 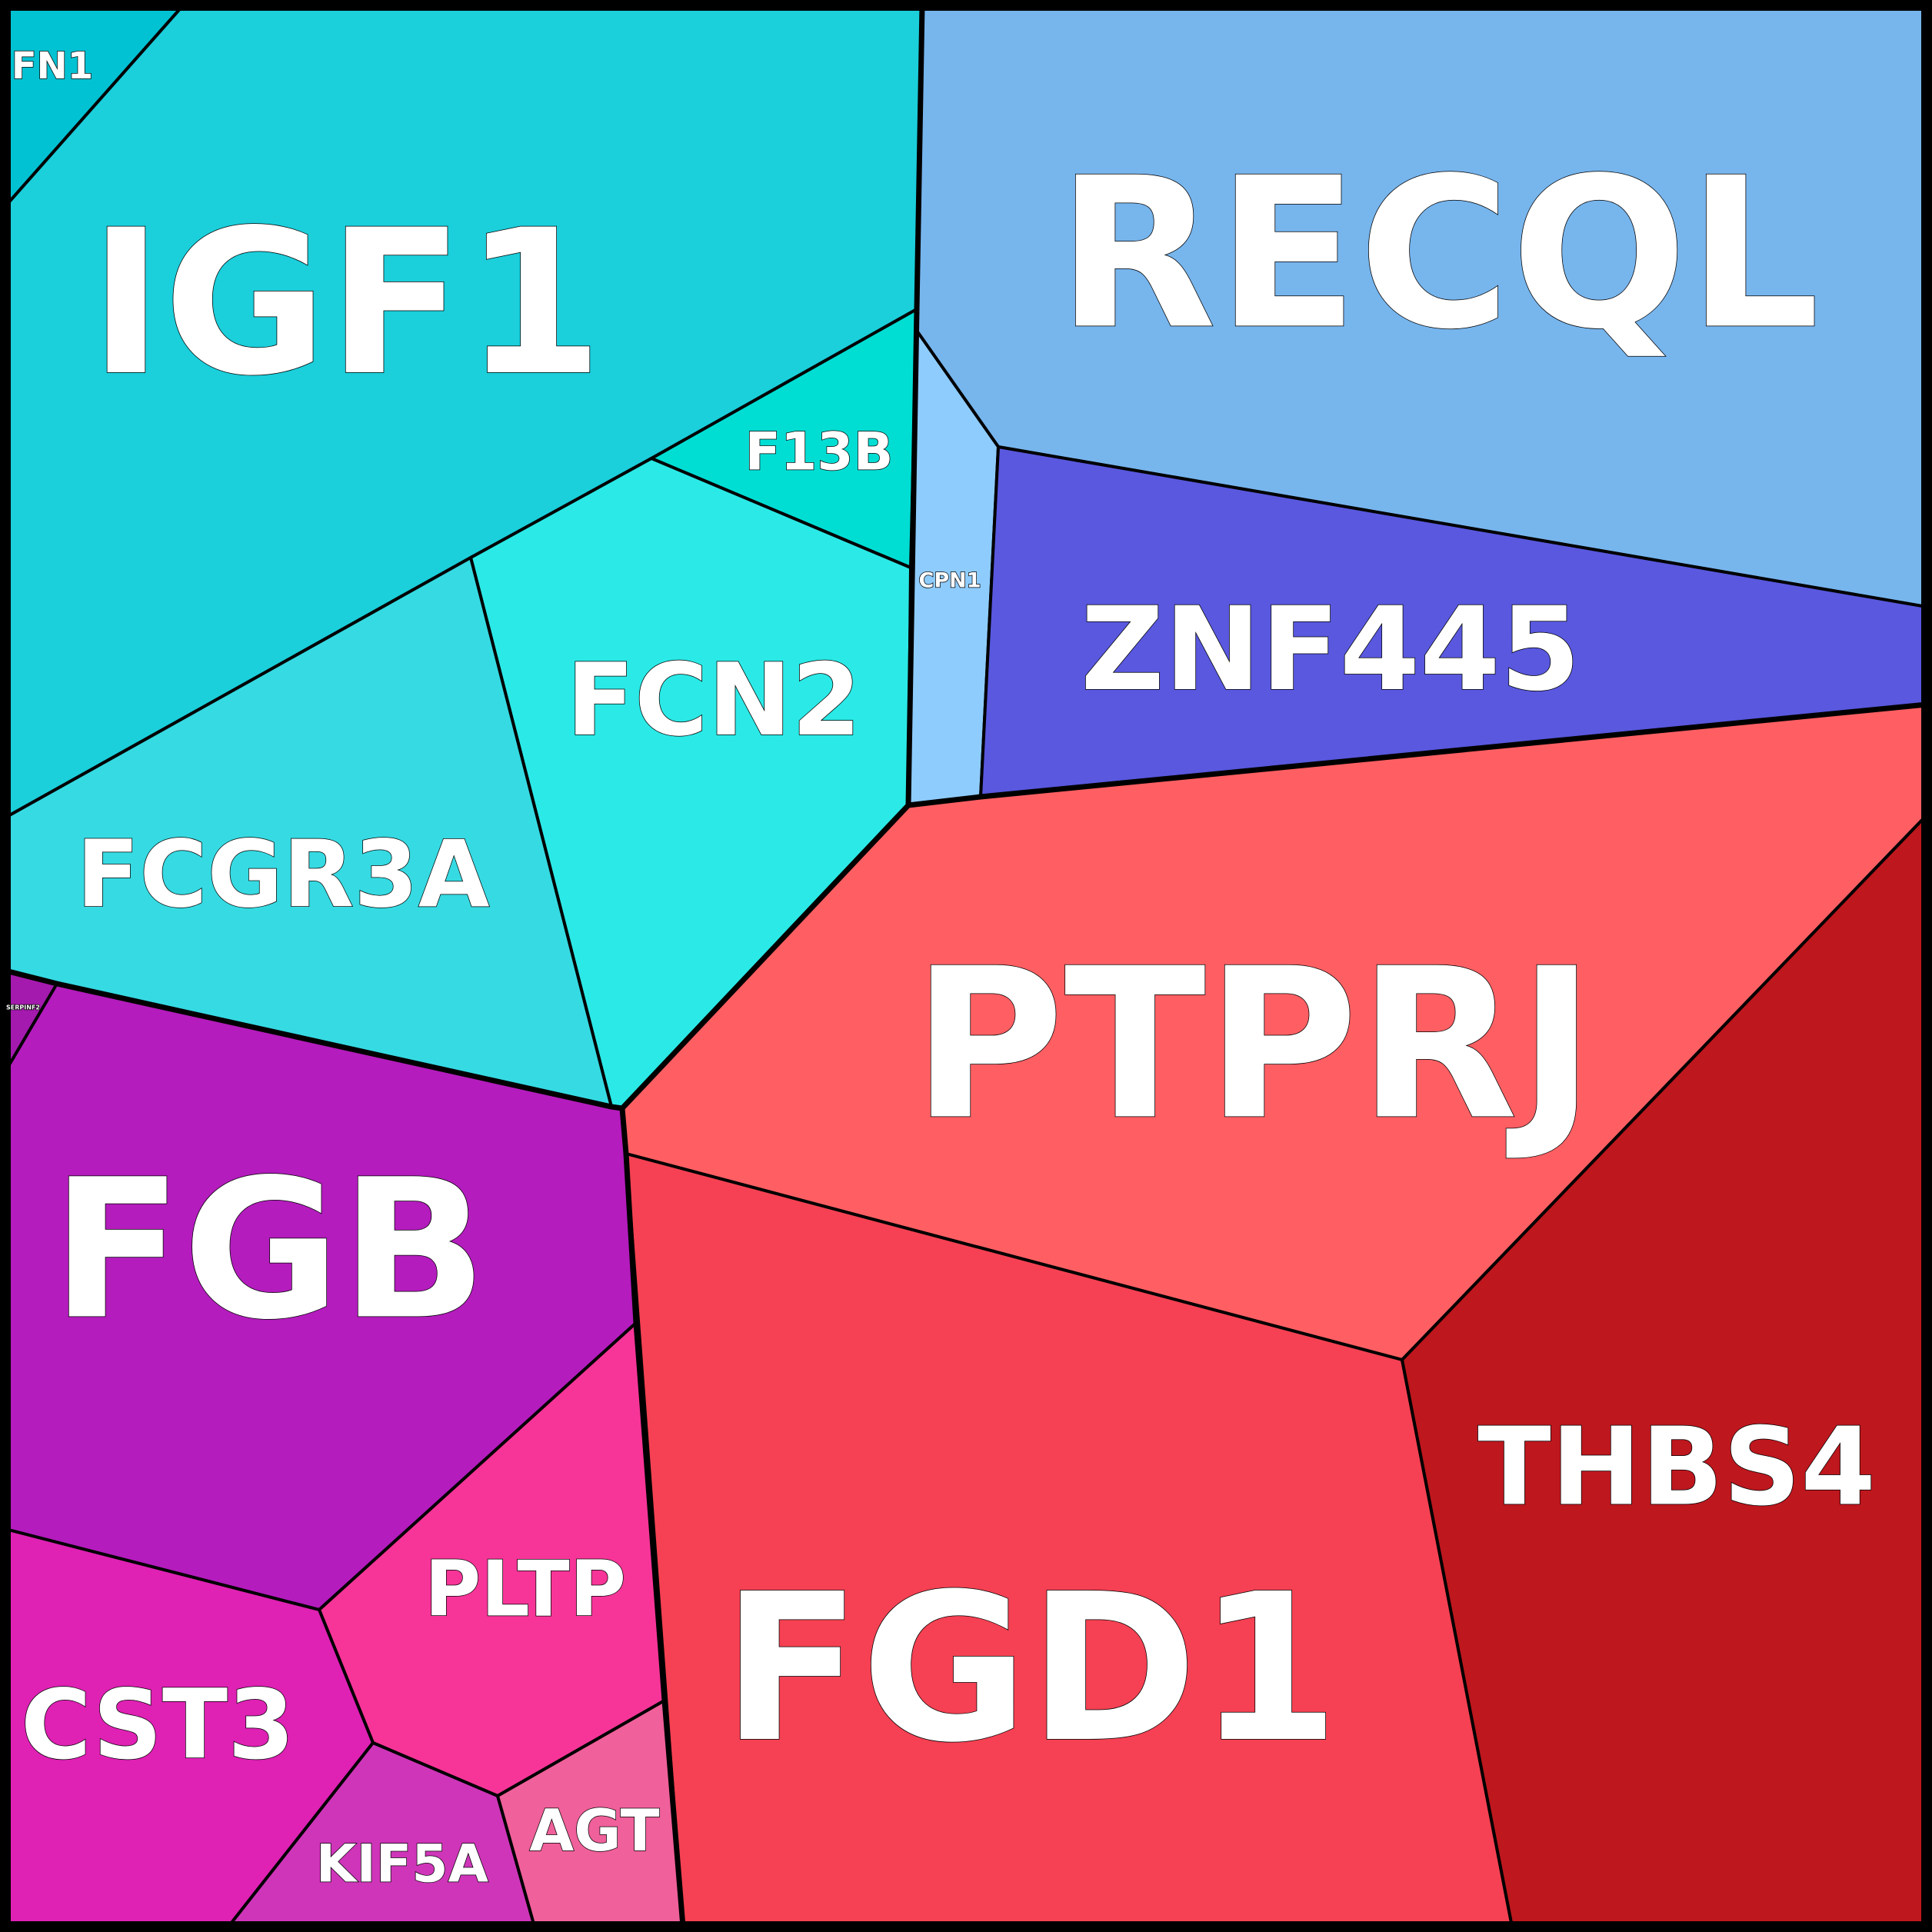 What do you see at coordinates (1676, 1468) in the screenshot?
I see `label-thbs4: THBS4` at bounding box center [1676, 1468].